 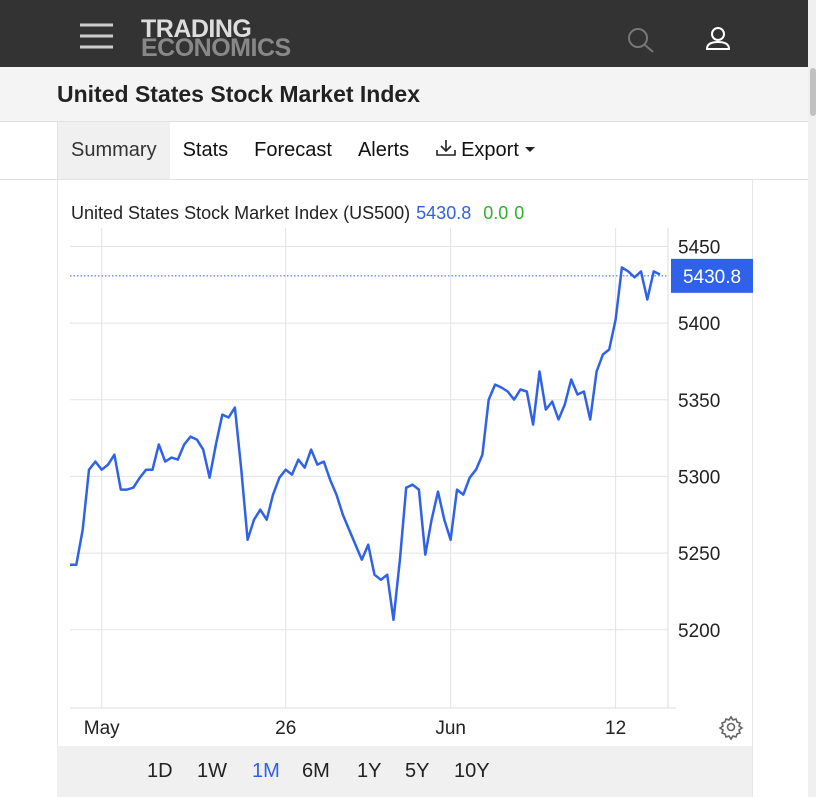 I want to click on tab: Alerts, so click(x=383, y=150).